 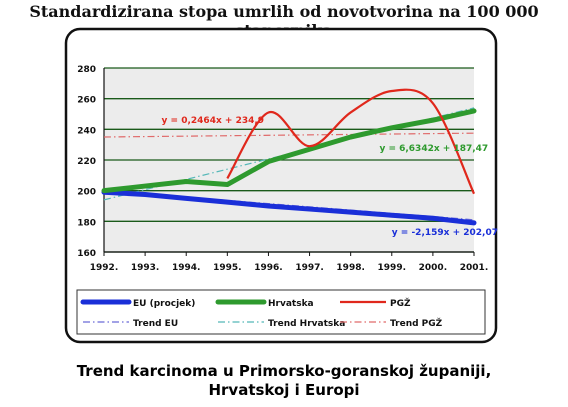 What do you see at coordinates (416, 323) in the screenshot?
I see `legend-label: Trend PGŽ` at bounding box center [416, 323].